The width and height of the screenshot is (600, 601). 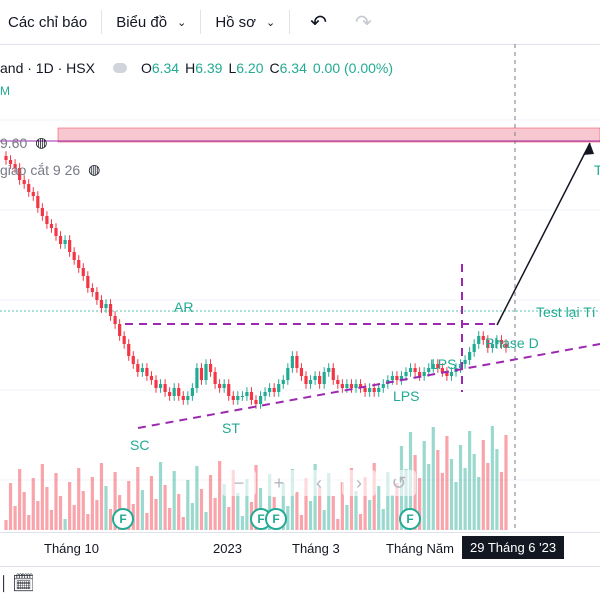 I want to click on chart-type-label: Biểu đồ, so click(x=142, y=22).